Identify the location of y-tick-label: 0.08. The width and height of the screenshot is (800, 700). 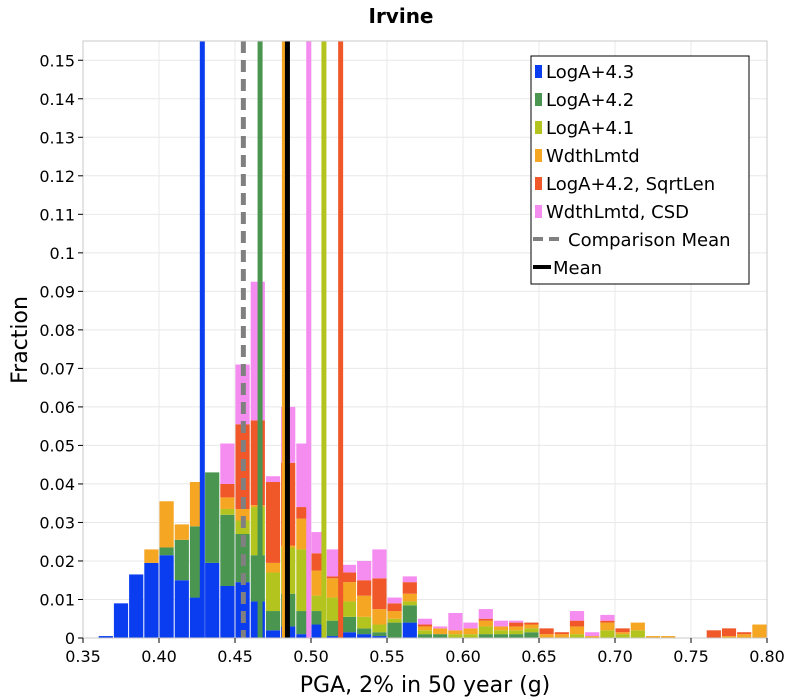
(57, 330).